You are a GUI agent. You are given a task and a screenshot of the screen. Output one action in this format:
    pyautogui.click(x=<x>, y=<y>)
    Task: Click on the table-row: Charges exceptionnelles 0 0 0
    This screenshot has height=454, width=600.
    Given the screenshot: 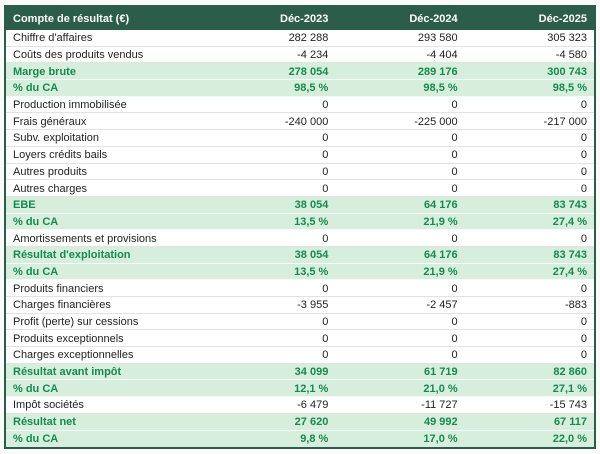 What is the action you would take?
    pyautogui.click(x=300, y=355)
    